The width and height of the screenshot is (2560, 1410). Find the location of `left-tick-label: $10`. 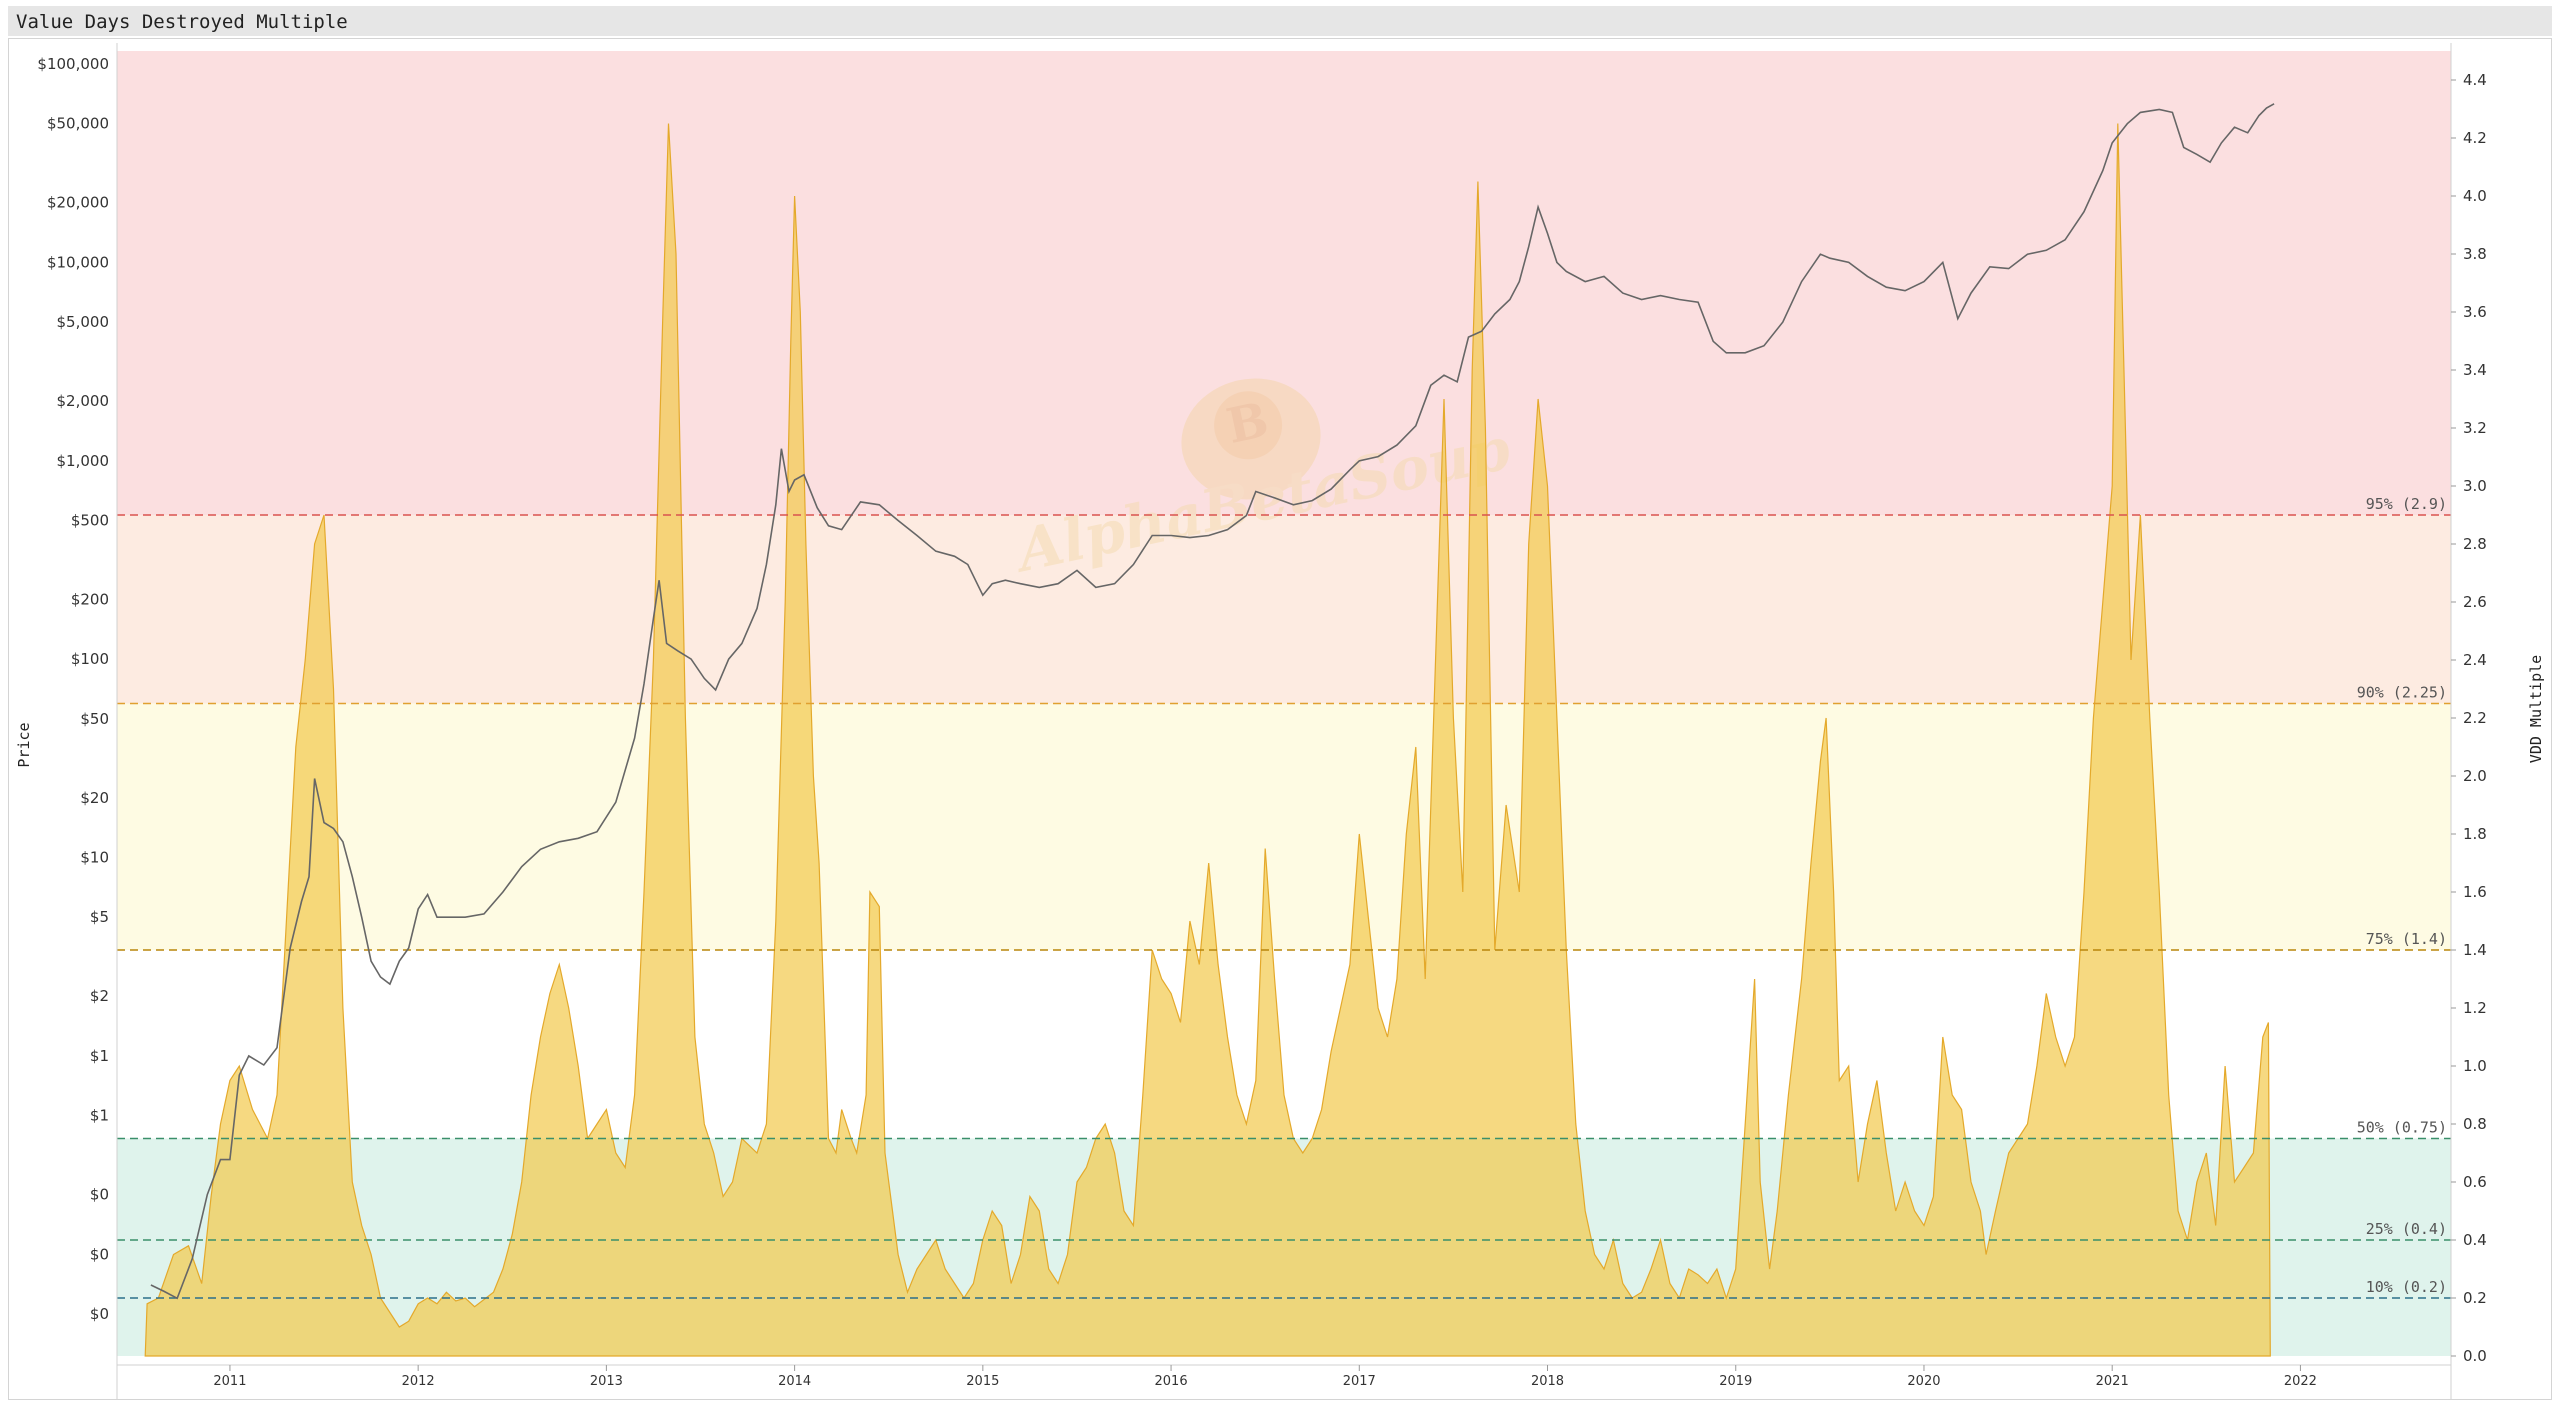

left-tick-label: $10 is located at coordinates (94, 858).